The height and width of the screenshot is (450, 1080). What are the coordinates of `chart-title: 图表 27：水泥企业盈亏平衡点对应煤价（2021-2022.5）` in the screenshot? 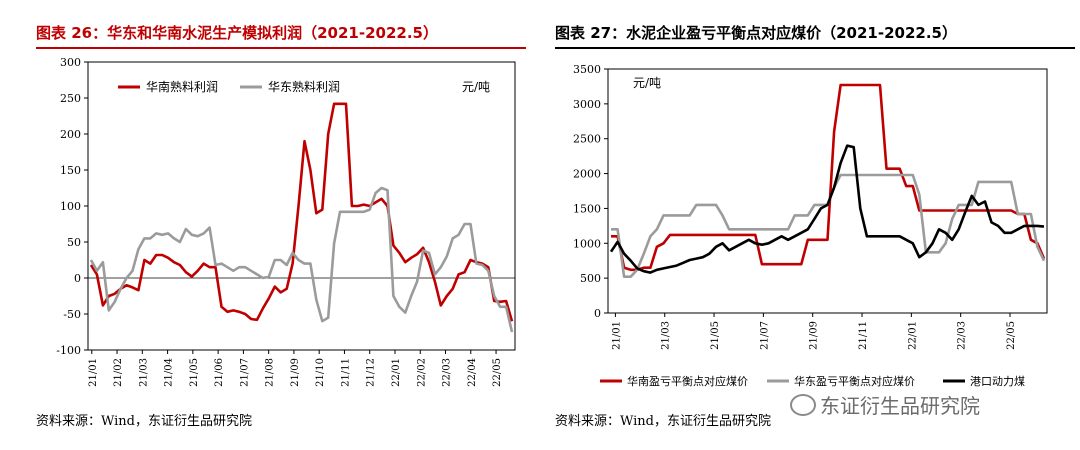 It's located at (756, 33).